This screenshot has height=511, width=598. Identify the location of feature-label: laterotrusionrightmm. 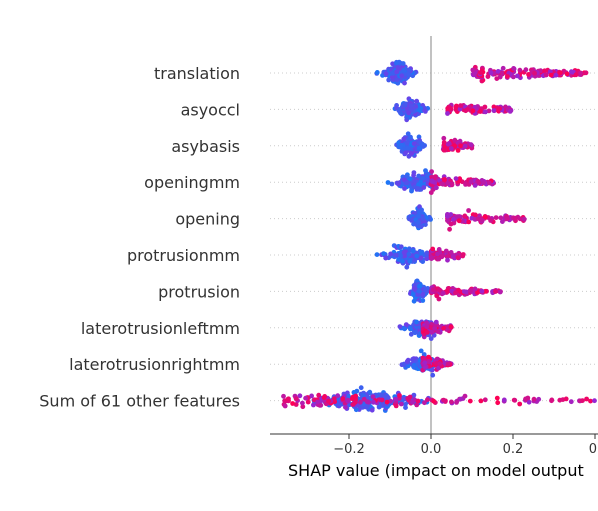
(154, 364).